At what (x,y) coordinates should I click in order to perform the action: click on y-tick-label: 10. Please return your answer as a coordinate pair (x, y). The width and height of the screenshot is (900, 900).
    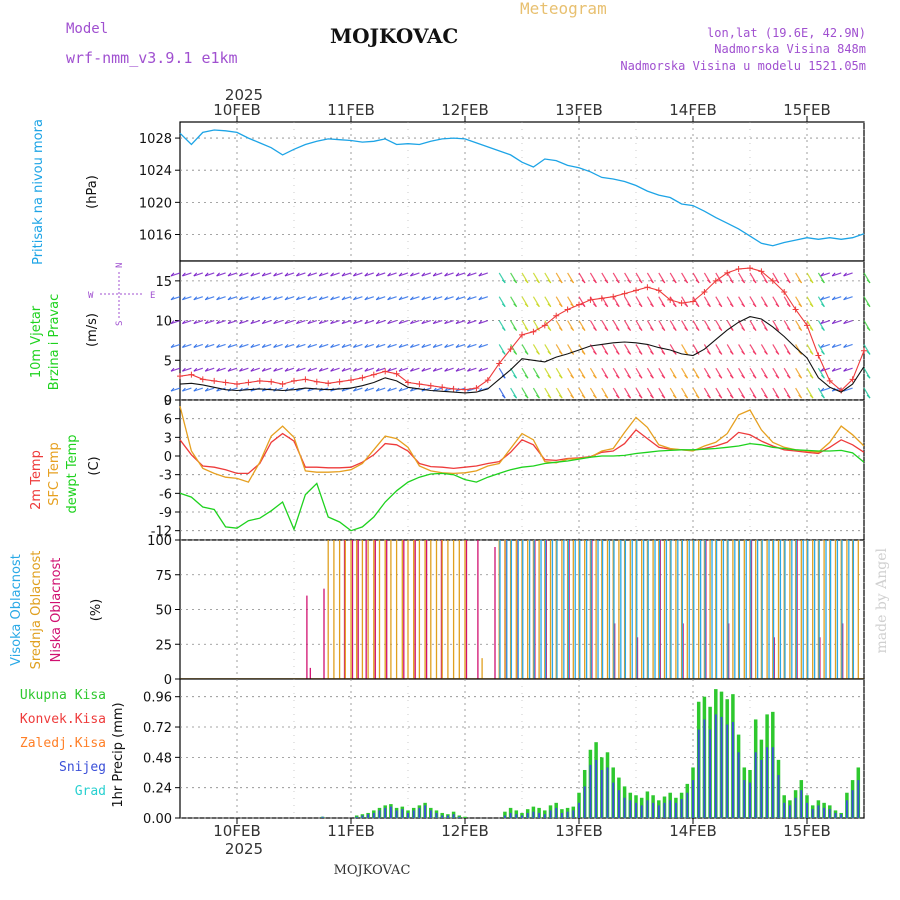
    Looking at the image, I should click on (163, 322).